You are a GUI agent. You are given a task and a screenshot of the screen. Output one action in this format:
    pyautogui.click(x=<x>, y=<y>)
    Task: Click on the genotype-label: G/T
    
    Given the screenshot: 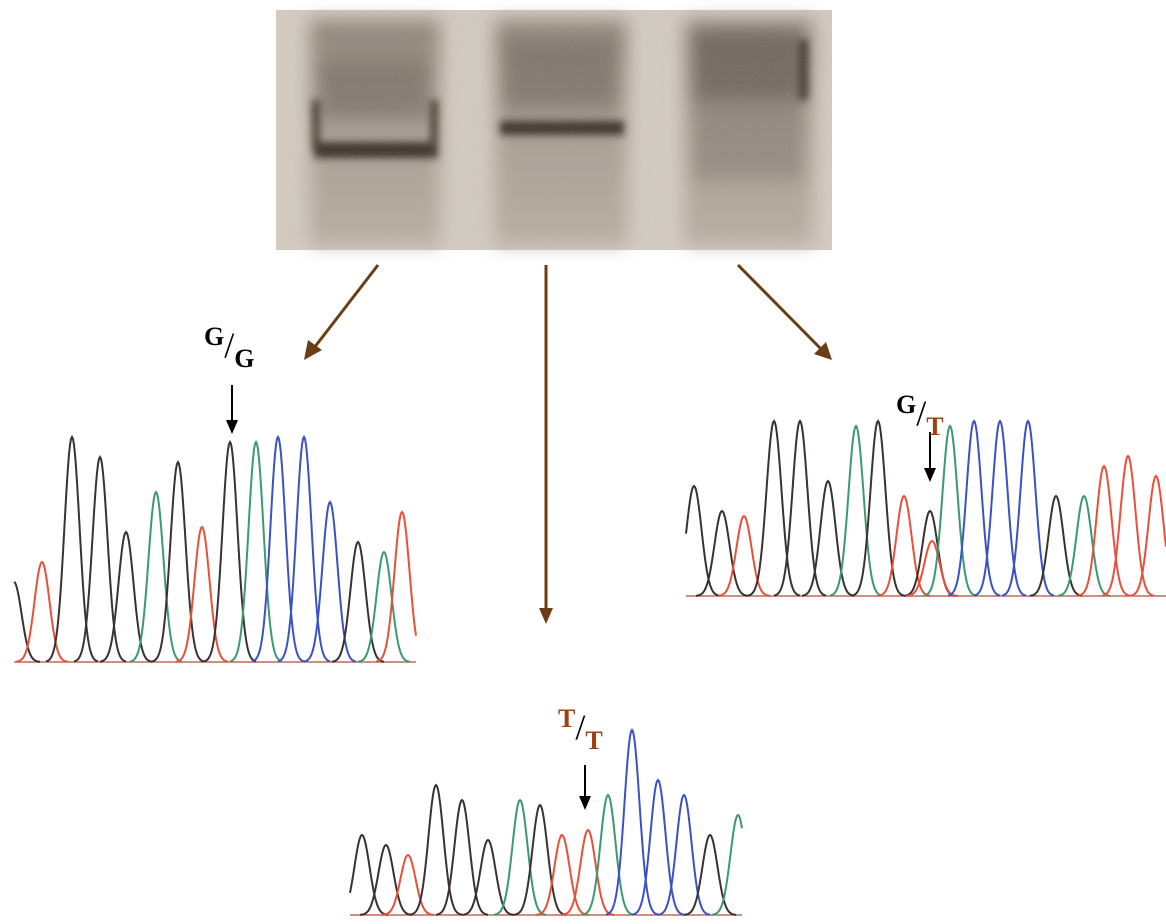 What is the action you would take?
    pyautogui.click(x=920, y=415)
    